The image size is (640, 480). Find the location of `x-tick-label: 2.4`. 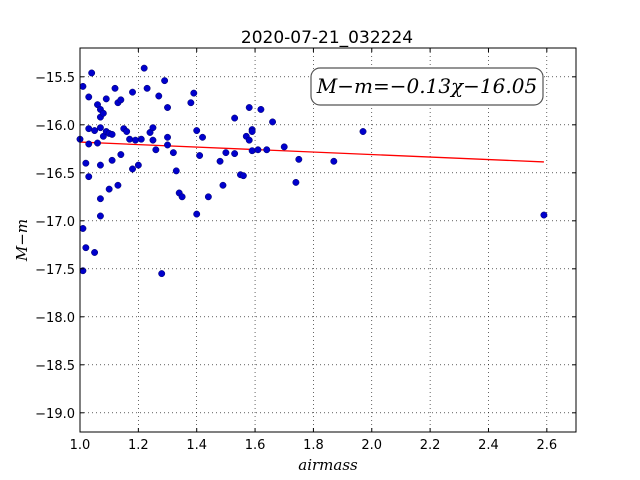

x-tick-label: 2.4 is located at coordinates (488, 445).